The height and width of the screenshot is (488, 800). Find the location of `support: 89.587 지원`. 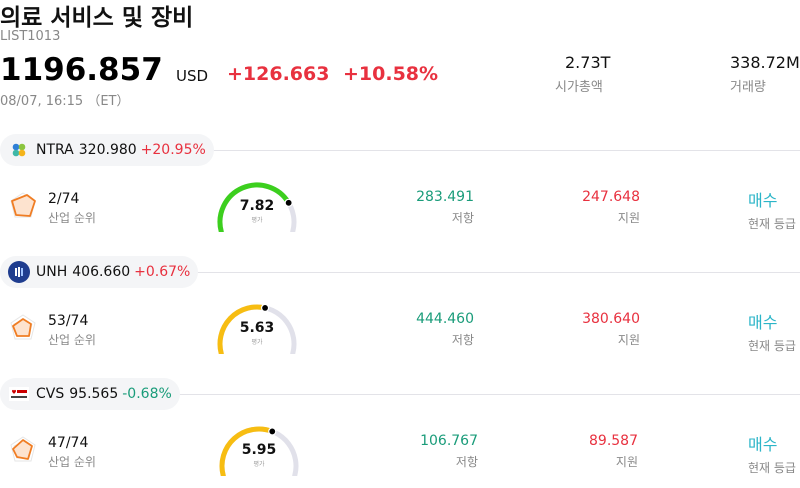

support: 89.587 지원 is located at coordinates (613, 451).